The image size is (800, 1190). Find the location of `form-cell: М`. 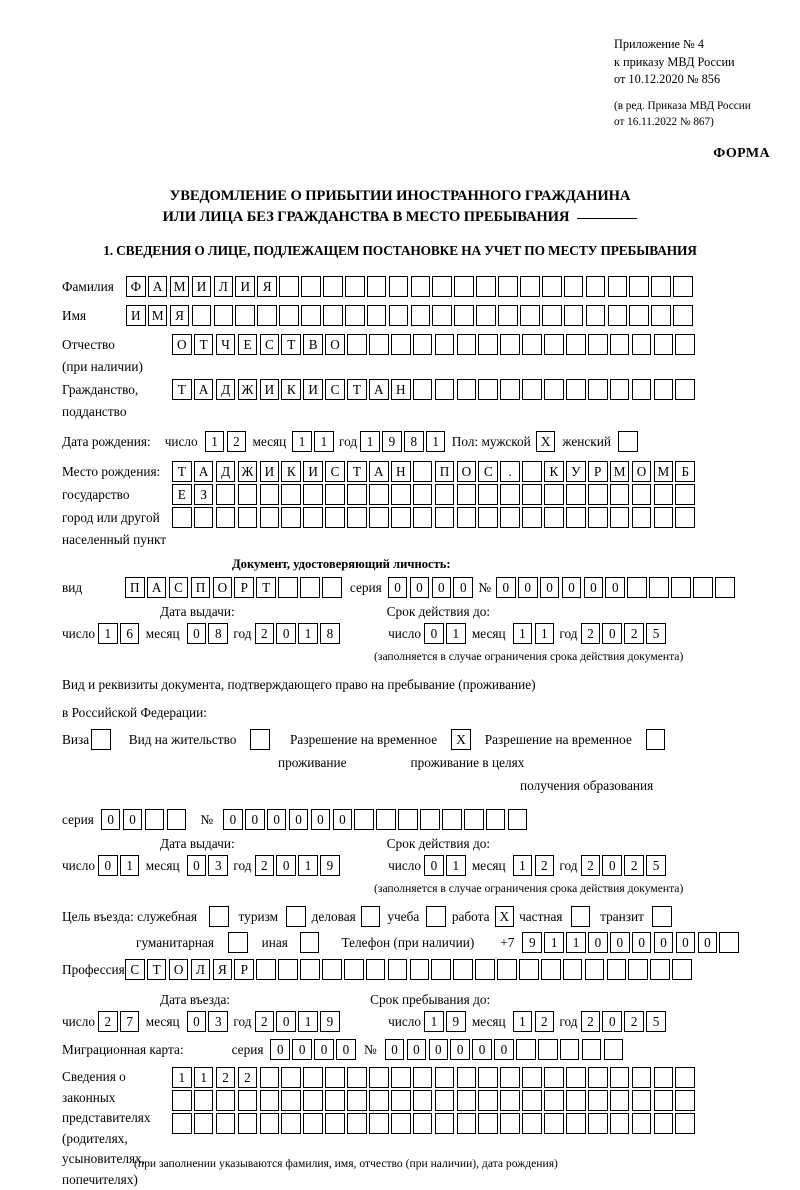

form-cell: М is located at coordinates (620, 471).